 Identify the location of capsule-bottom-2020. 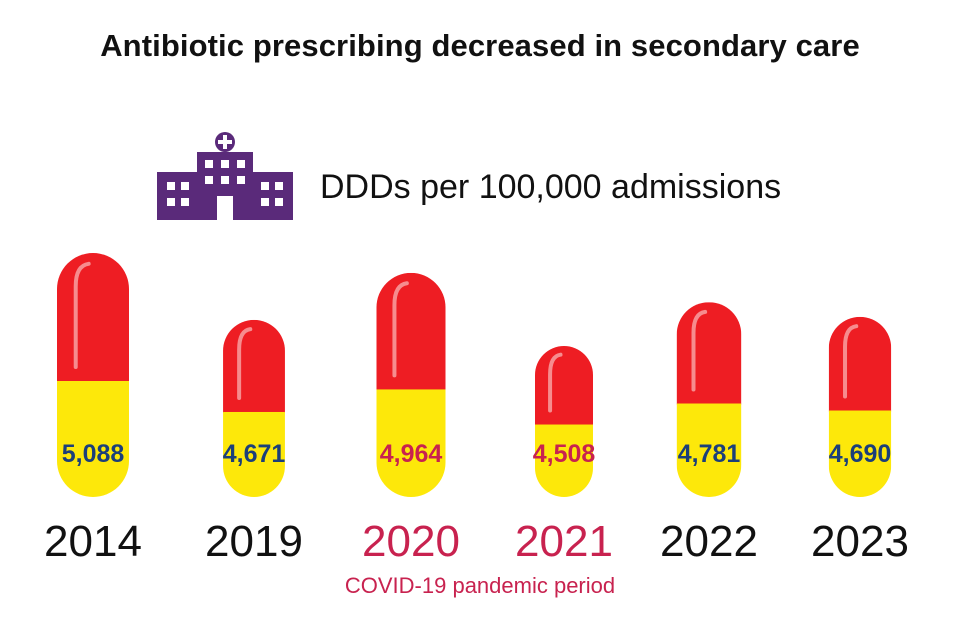
(411, 443).